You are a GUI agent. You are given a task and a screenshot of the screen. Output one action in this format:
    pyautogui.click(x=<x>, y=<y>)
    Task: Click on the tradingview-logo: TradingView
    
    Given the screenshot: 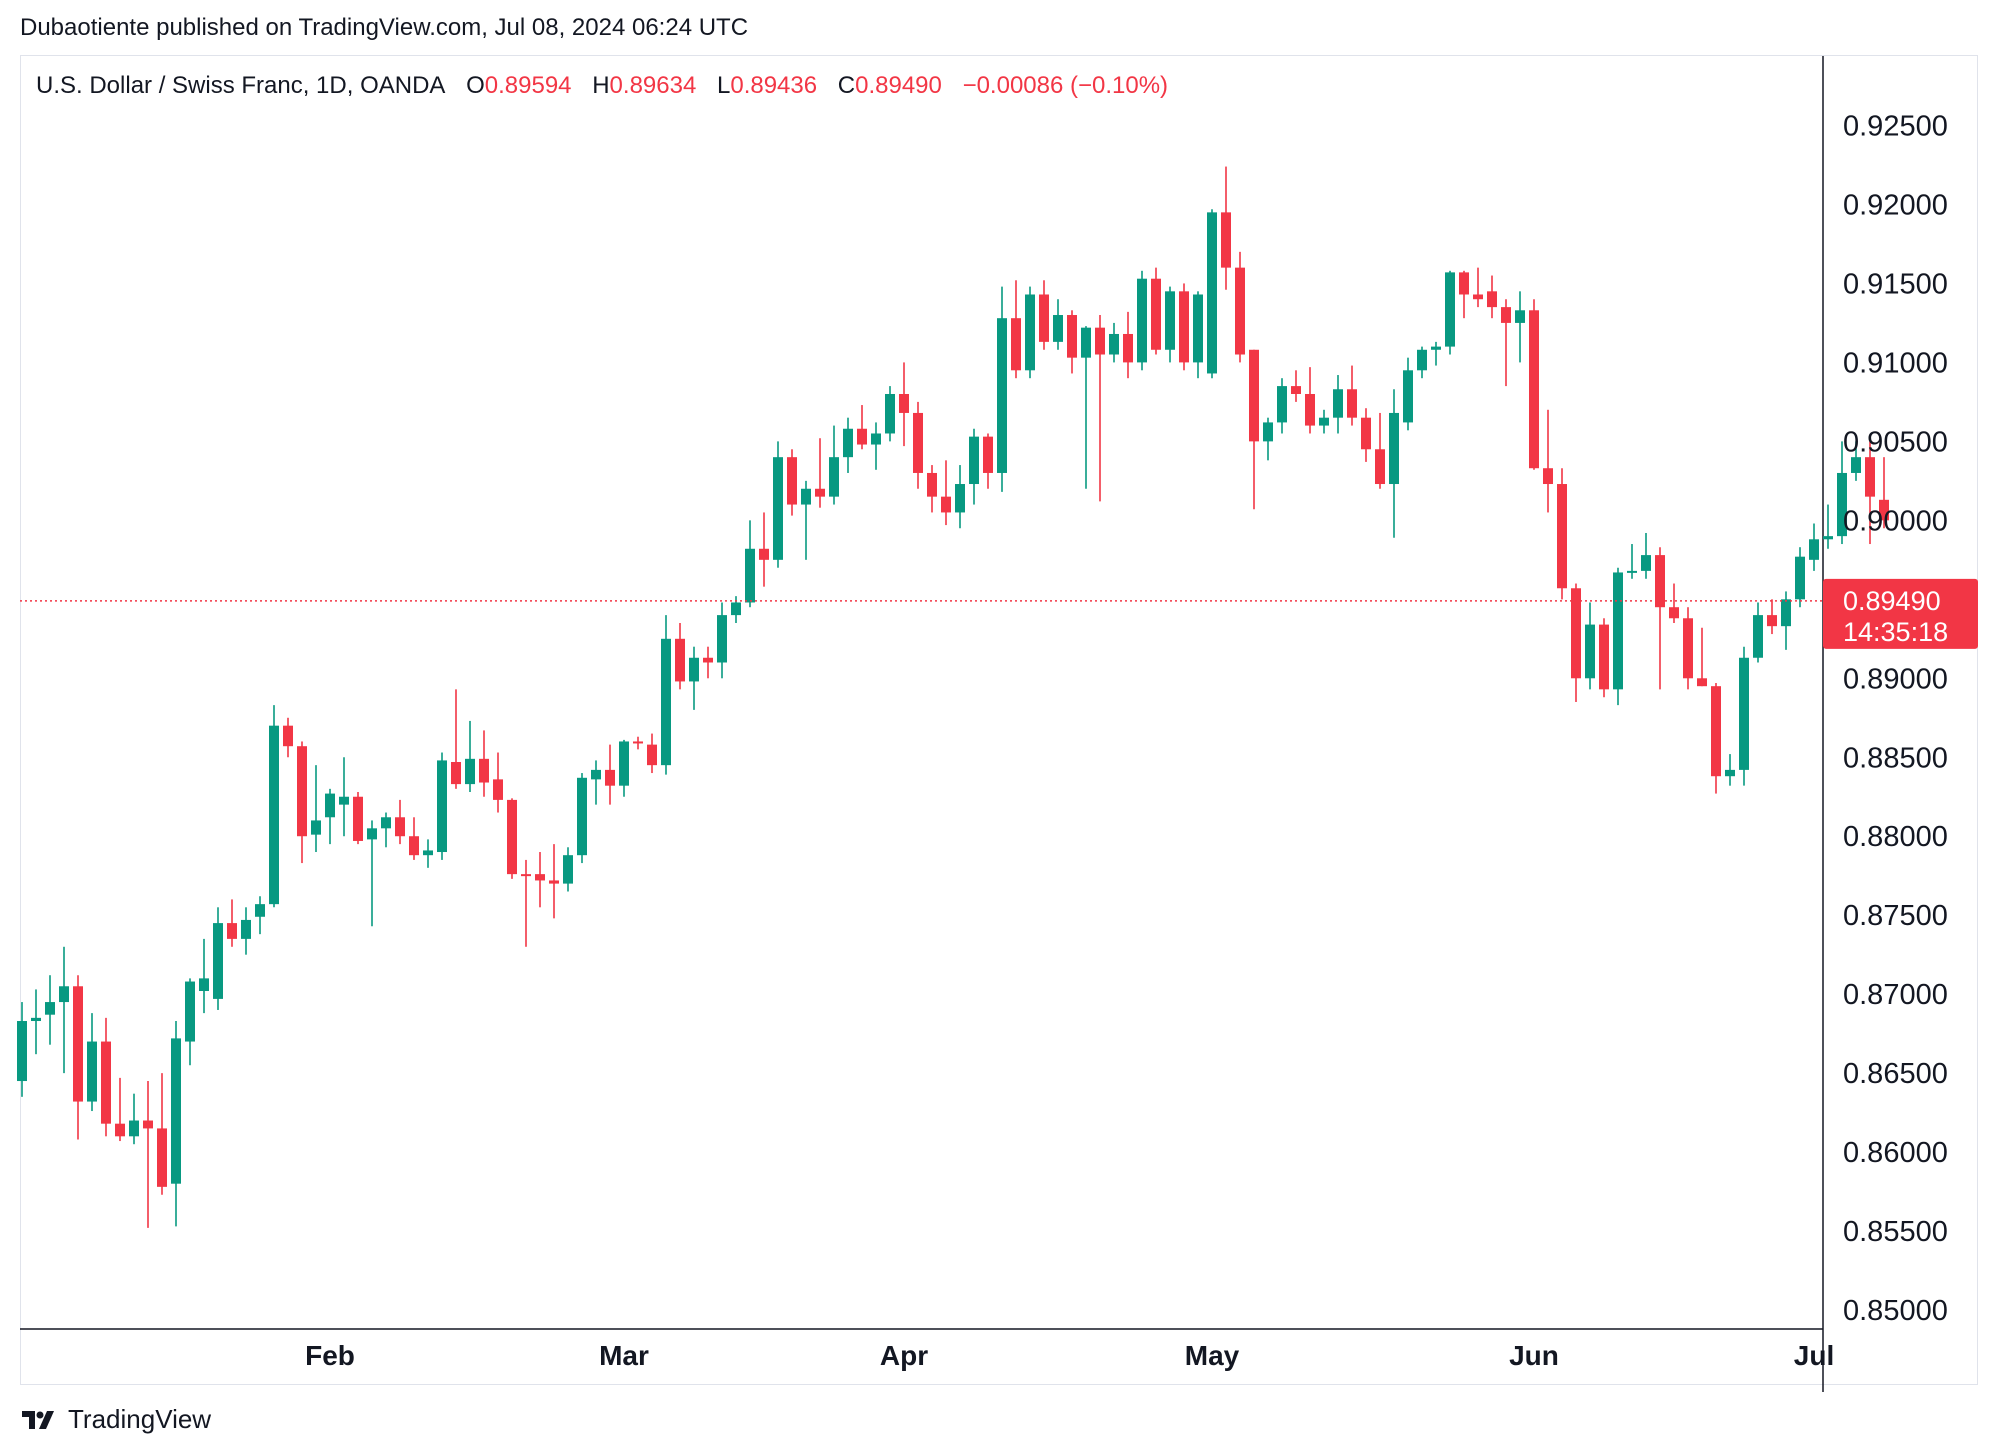 What is the action you would take?
    pyautogui.click(x=115, y=1419)
    